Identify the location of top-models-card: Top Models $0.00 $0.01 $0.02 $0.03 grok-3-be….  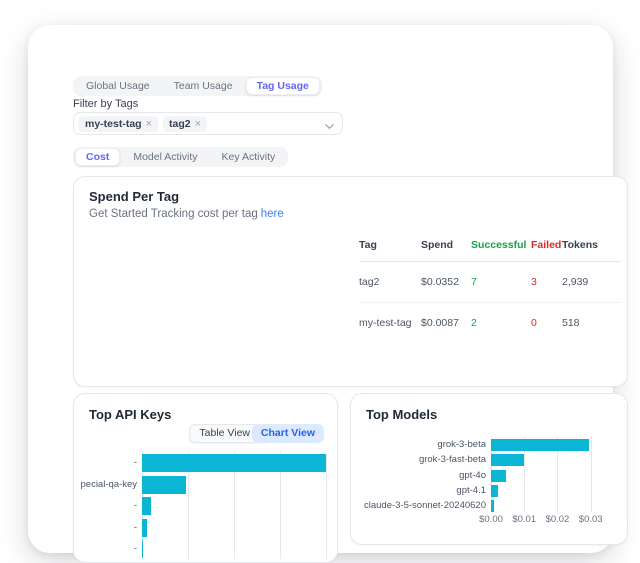
(489, 469).